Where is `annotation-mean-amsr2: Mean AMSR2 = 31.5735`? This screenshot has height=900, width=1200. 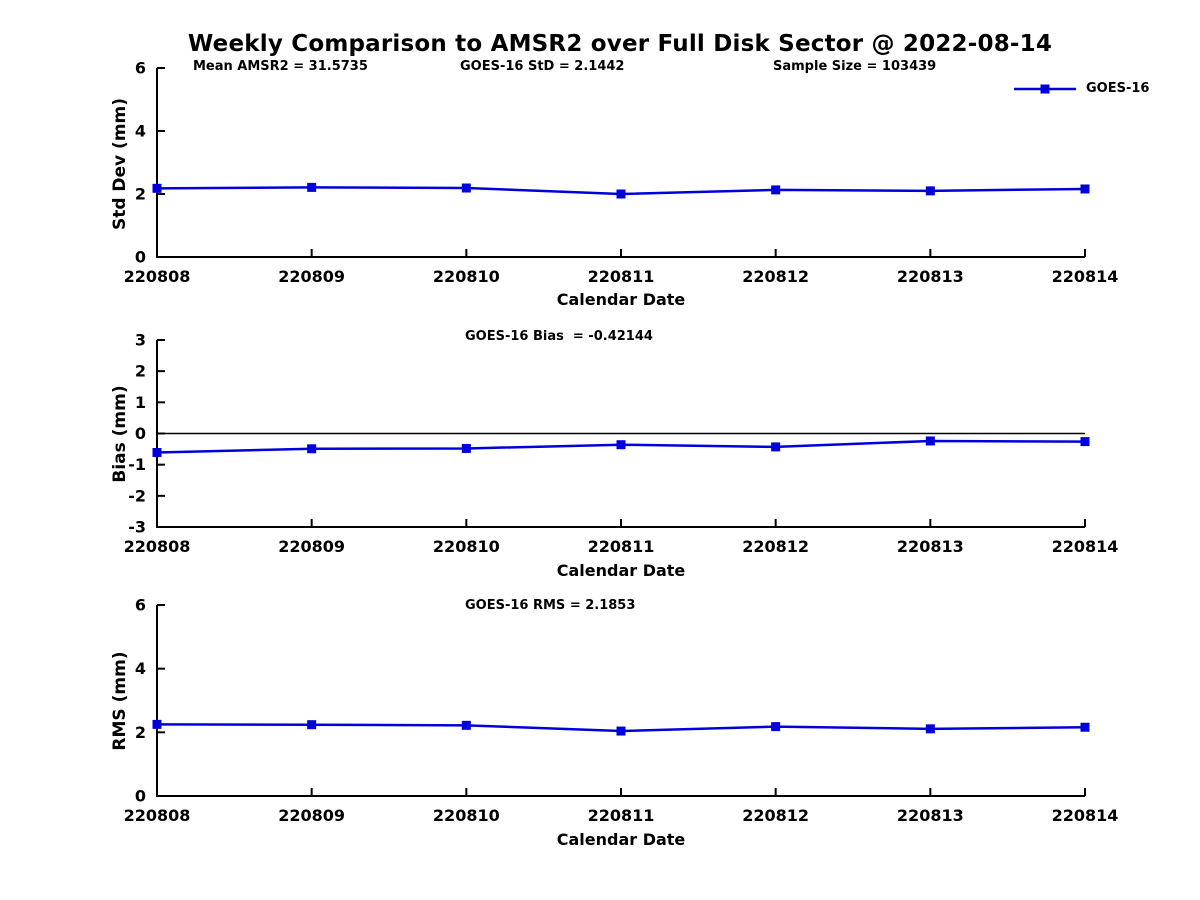 annotation-mean-amsr2: Mean AMSR2 = 31.5735 is located at coordinates (280, 66).